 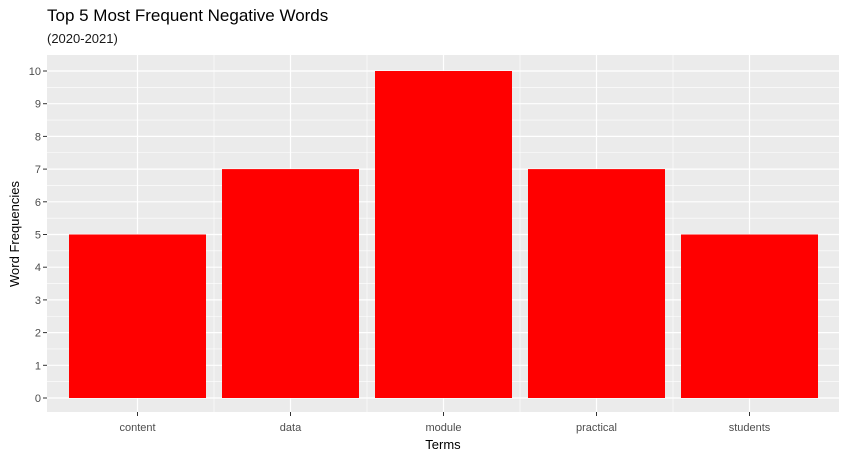 I want to click on x-tick-label: students, so click(x=750, y=428).